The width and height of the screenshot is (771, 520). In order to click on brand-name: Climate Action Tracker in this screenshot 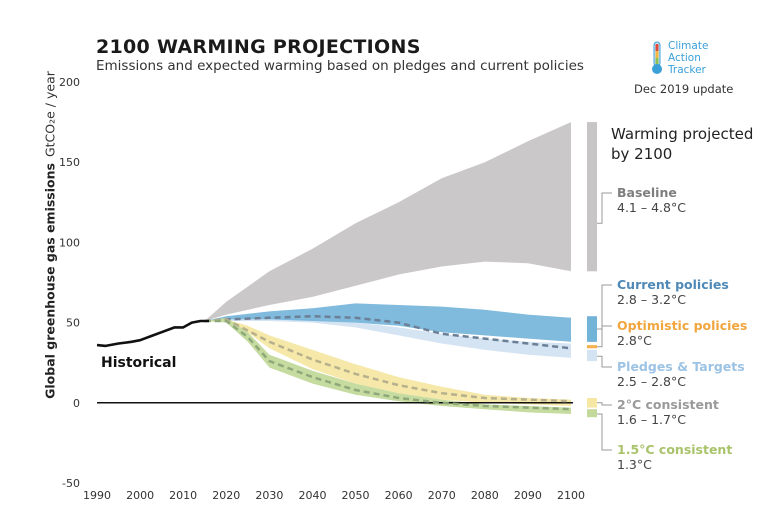, I will do `click(688, 58)`.